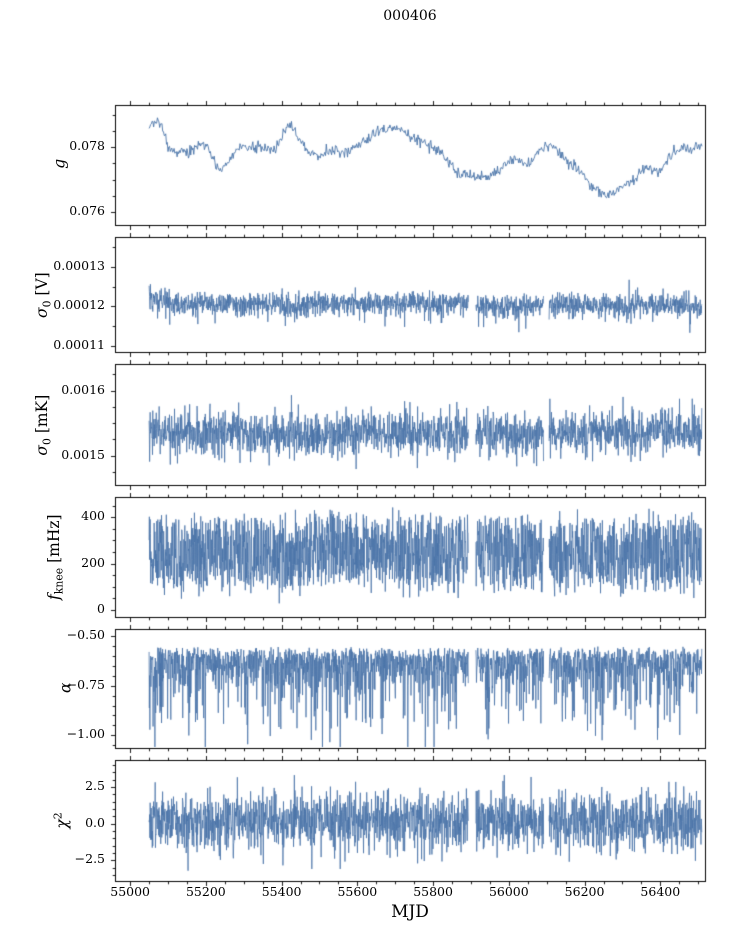  I want to click on y-tick-label: 0, so click(101, 609).